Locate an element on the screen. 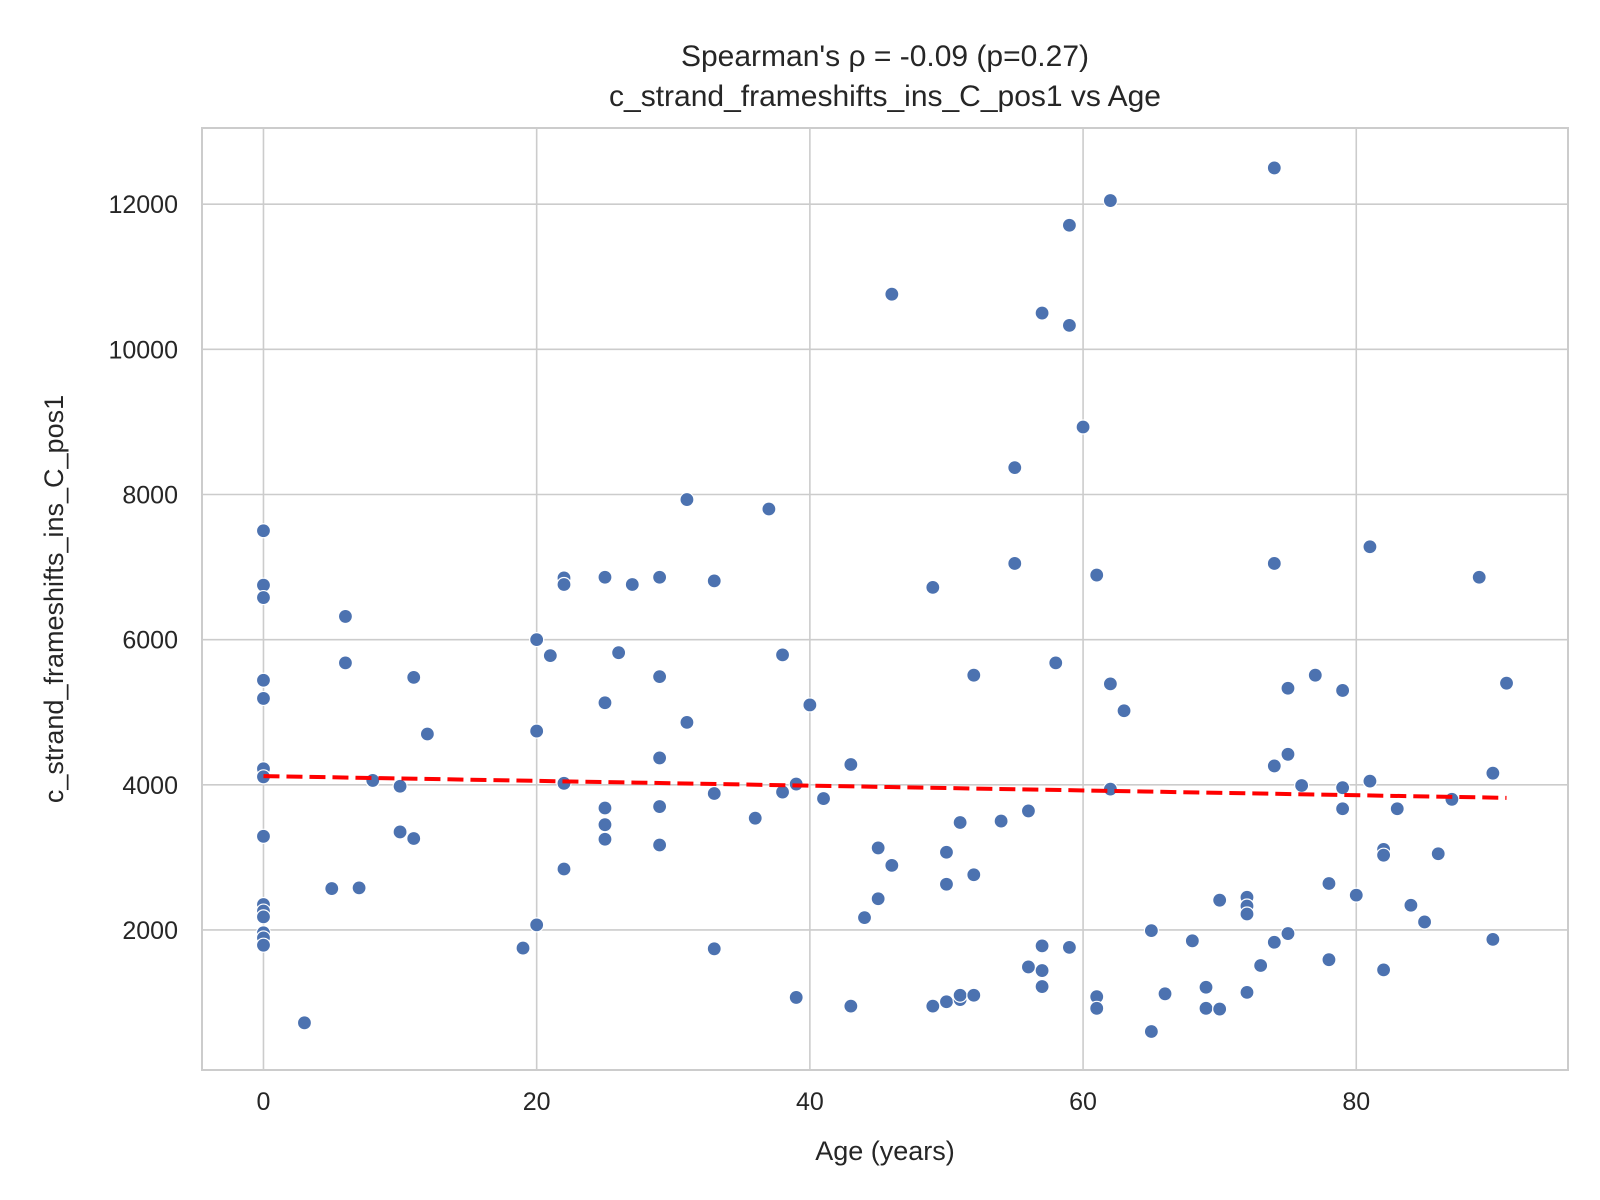 This screenshot has height=1200, width=1600. y-tick-label: 8000 is located at coordinates (150, 495).